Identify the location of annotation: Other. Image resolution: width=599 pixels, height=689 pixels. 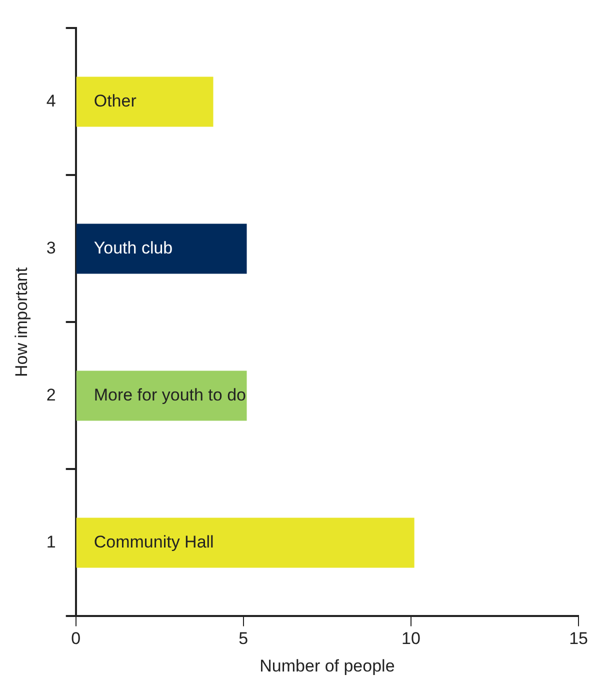
(115, 100).